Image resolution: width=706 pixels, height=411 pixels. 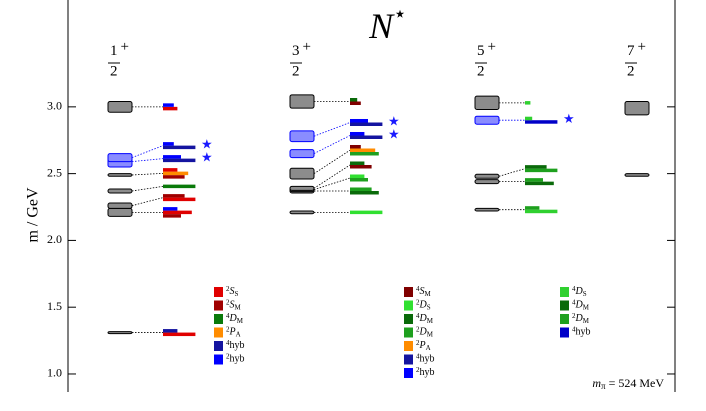 What do you see at coordinates (636, 49) in the screenshot?
I see `column-label: 7 +` at bounding box center [636, 49].